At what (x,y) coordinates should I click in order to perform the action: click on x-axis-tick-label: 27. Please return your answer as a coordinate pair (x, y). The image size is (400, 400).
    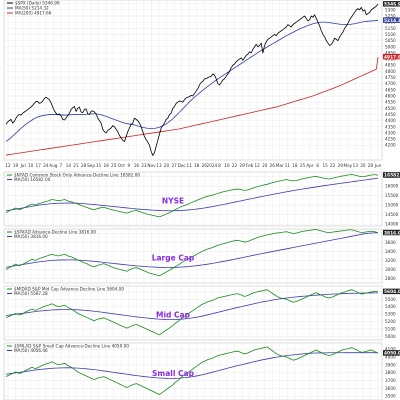
    Looking at the image, I should click on (174, 165).